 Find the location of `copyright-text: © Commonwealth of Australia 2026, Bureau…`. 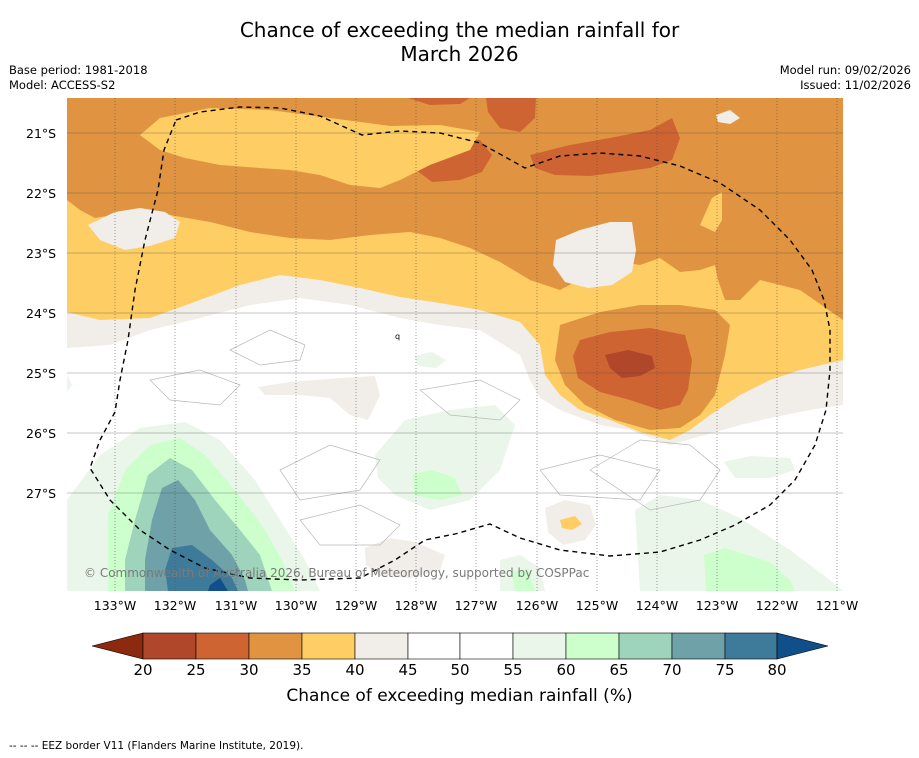

copyright-text: © Commonwealth of Australia 2026, Bureau… is located at coordinates (337, 573).